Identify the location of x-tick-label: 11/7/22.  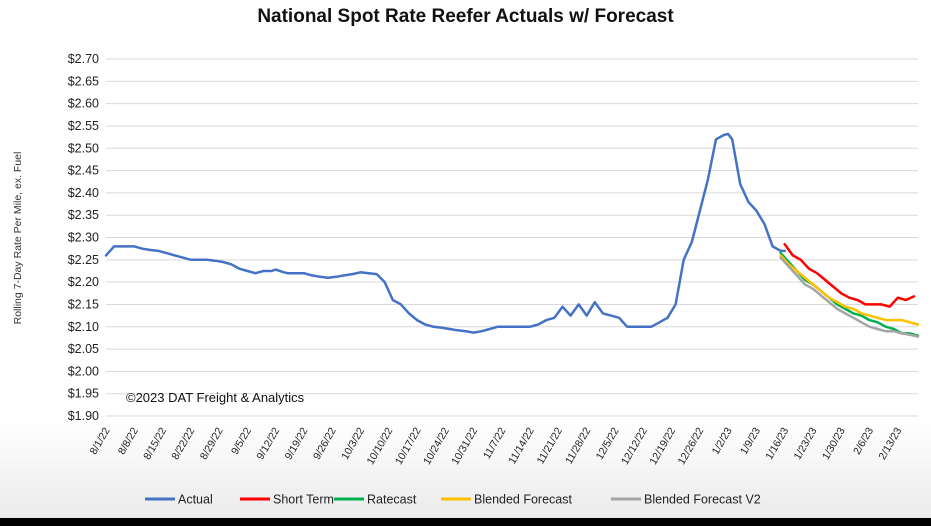
(495, 443).